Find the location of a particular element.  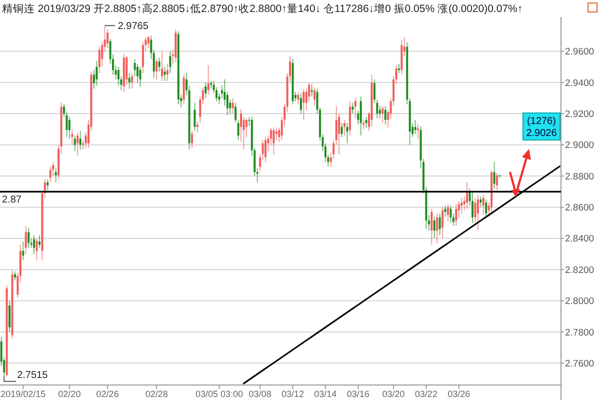

y-tick-label: 2.9000 is located at coordinates (579, 146).